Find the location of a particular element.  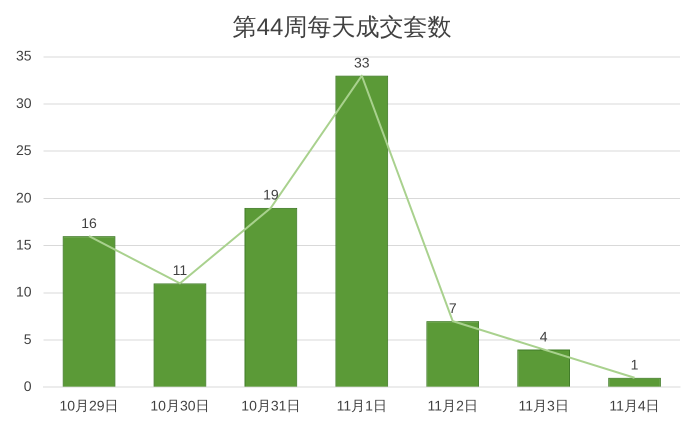

data-label: 11 is located at coordinates (180, 270).